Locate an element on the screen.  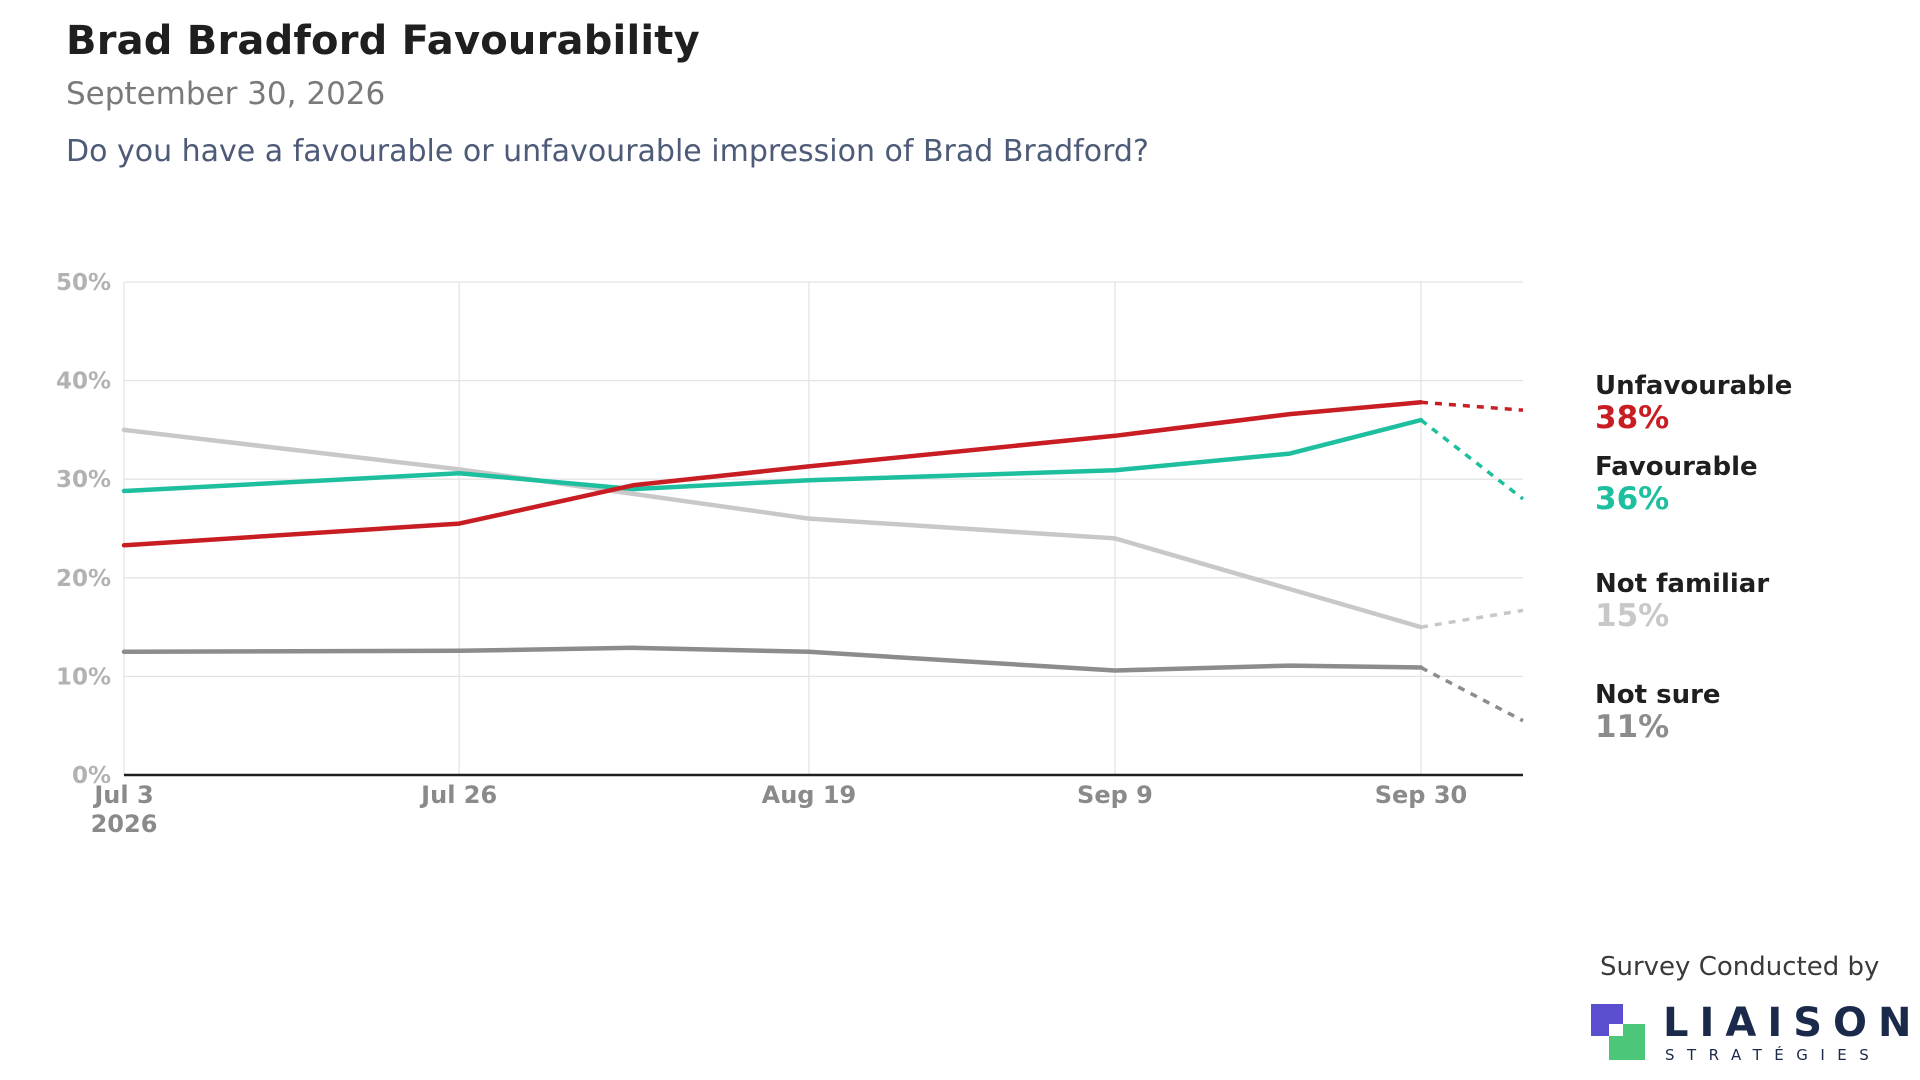
y-tick-label: 30% is located at coordinates (83, 480).